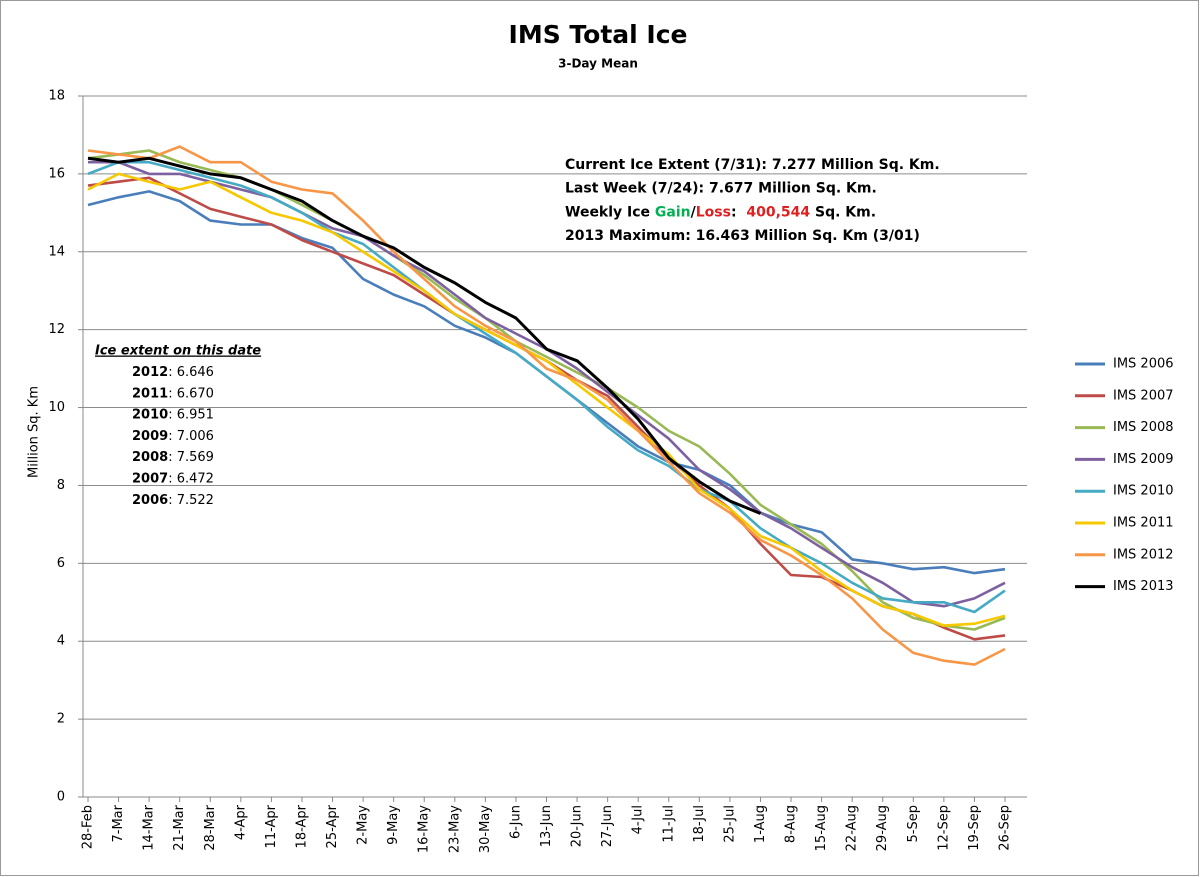 The width and height of the screenshot is (1200, 877). Describe the element at coordinates (598, 34) in the screenshot. I see `chart-title: IMS Total Ice` at that location.